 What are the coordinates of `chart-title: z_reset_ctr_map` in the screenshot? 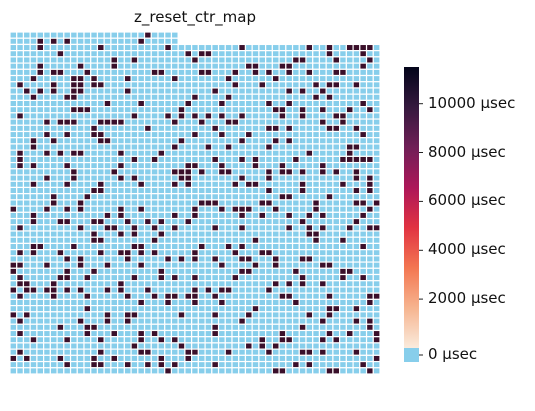 It's located at (195, 17).